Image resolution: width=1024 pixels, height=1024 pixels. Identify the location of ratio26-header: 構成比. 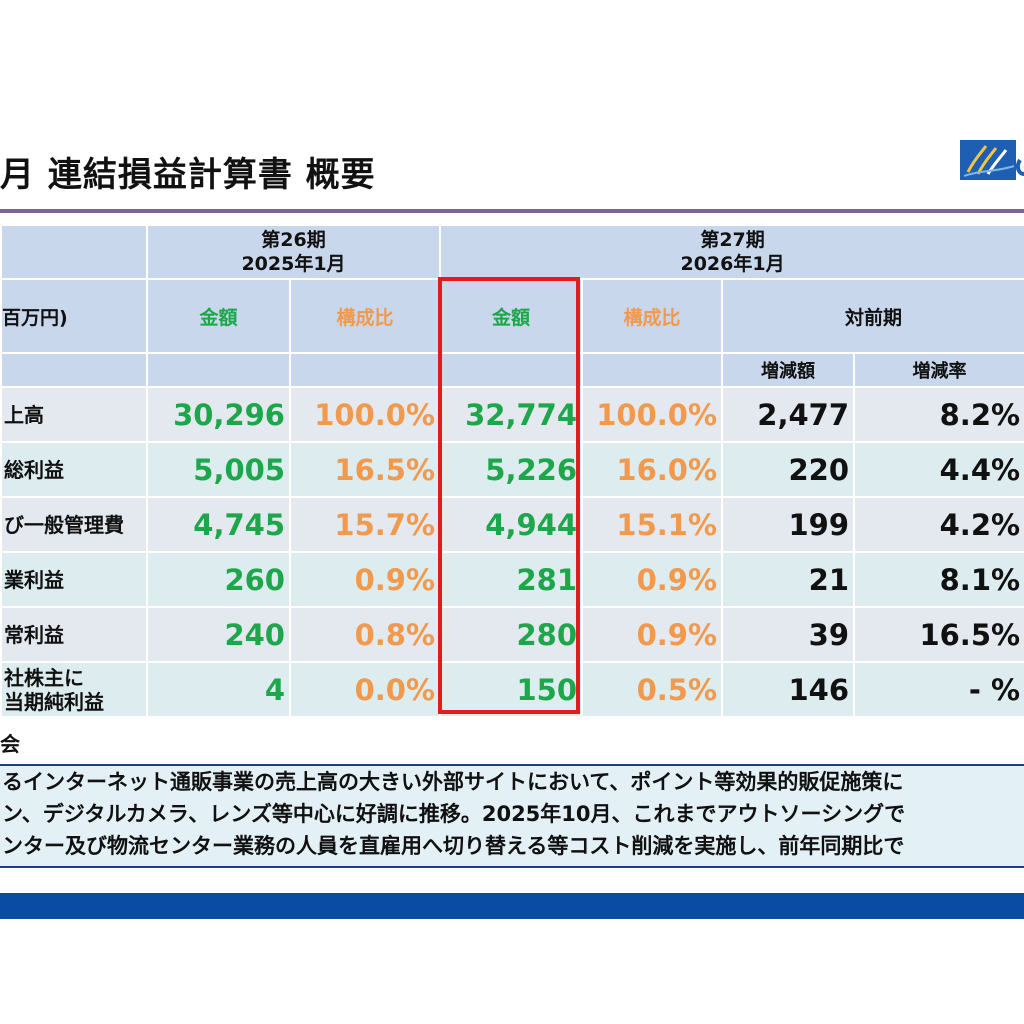
(365, 316).